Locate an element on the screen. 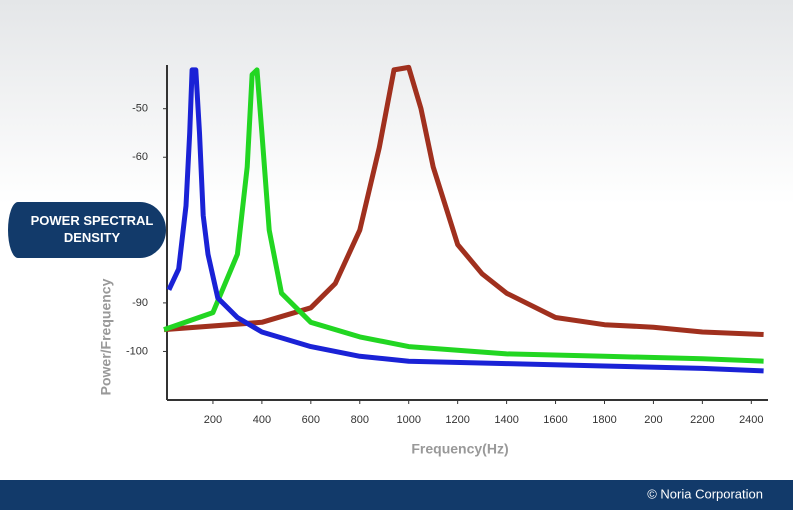  y-axis-label: Power/Frequency is located at coordinates (106, 336).